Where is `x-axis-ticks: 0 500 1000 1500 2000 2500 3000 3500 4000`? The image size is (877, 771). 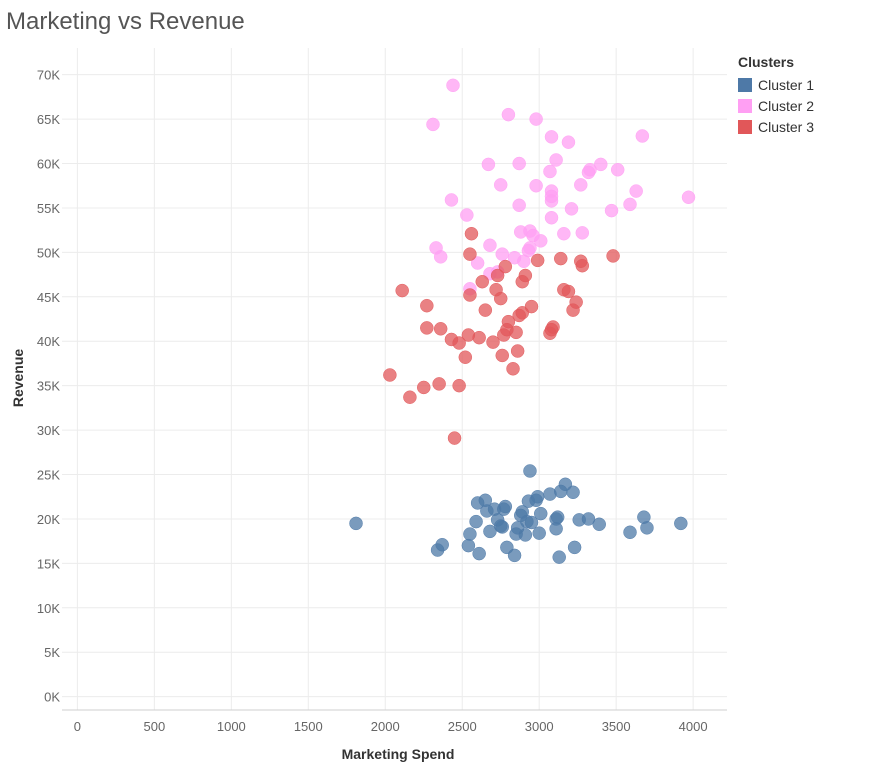 x-axis-ticks: 0 500 1000 1500 2000 2500 3000 3500 4000 is located at coordinates (391, 726).